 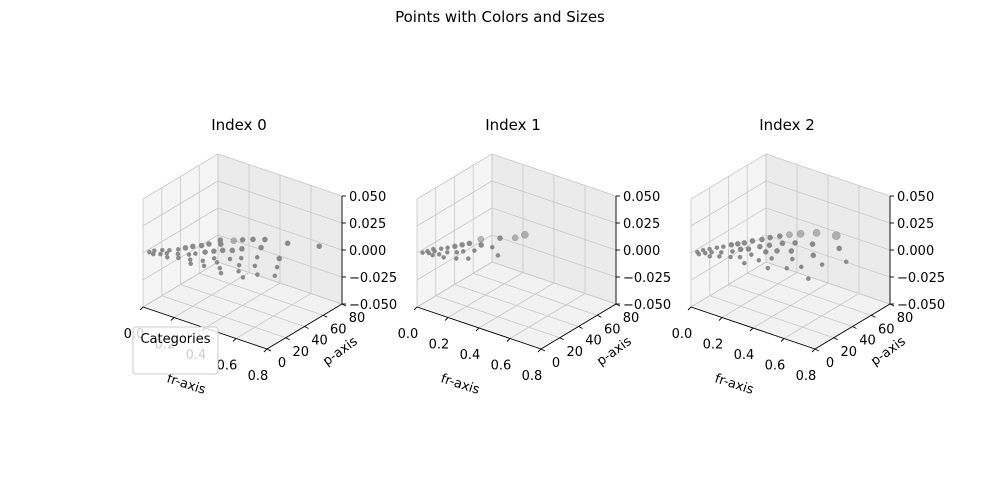 I want to click on legend-box, so click(x=175, y=350).